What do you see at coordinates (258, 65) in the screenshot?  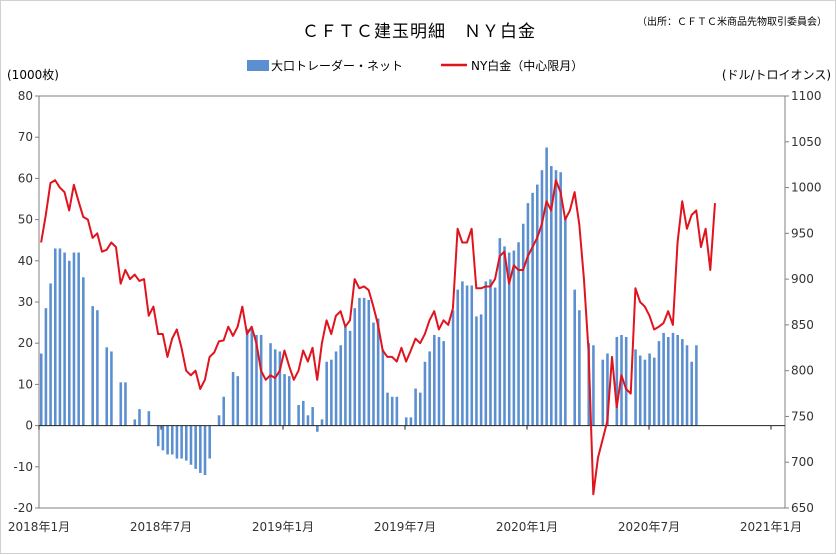 I see `legend-bar-swatch` at bounding box center [258, 65].